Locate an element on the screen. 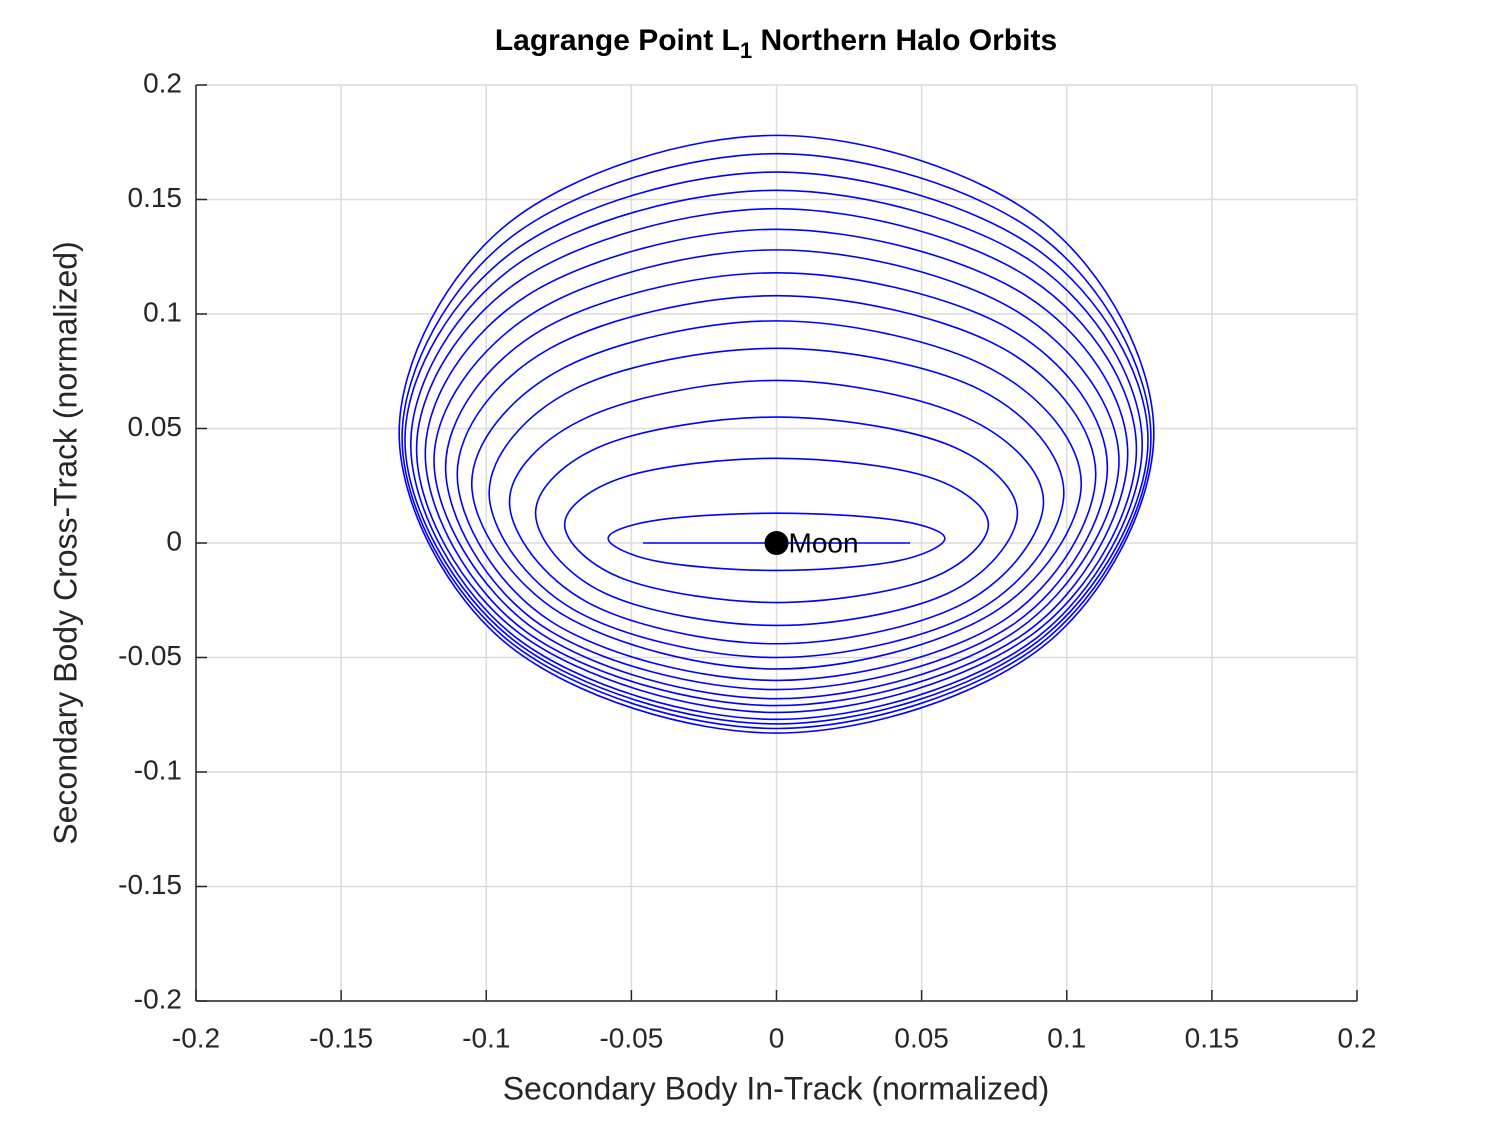  chart-title: Lagrange Point L1 Northern Halo Orbits is located at coordinates (776, 43).